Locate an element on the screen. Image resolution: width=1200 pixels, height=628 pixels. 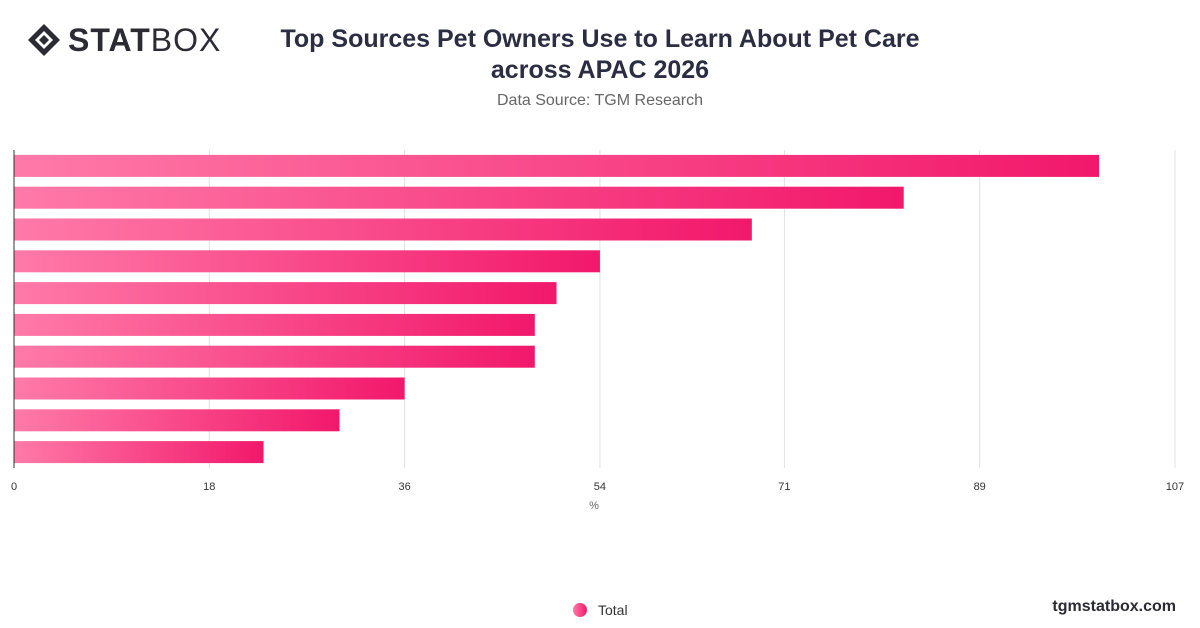
logo-text: STATBOX is located at coordinates (144, 40).